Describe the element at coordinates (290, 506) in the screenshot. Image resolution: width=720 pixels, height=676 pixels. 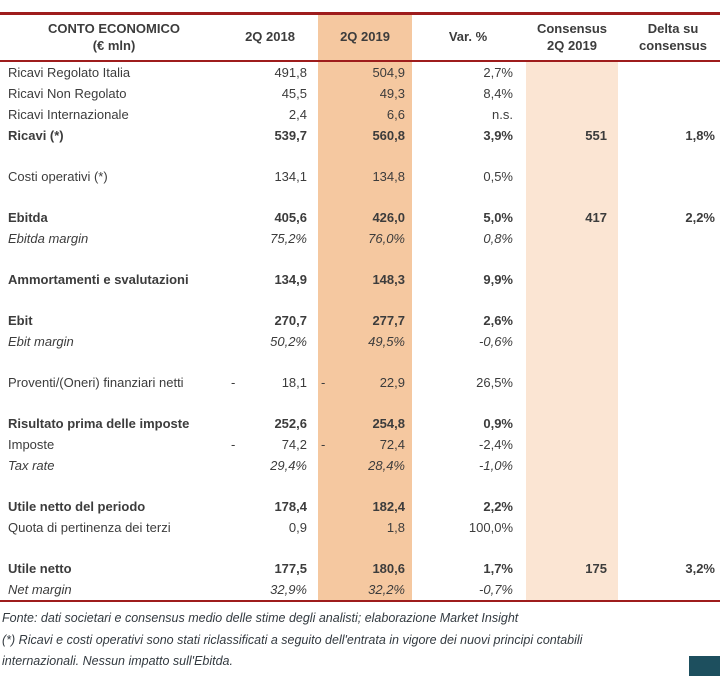
I see `value-2q2018: 178,4` at that location.